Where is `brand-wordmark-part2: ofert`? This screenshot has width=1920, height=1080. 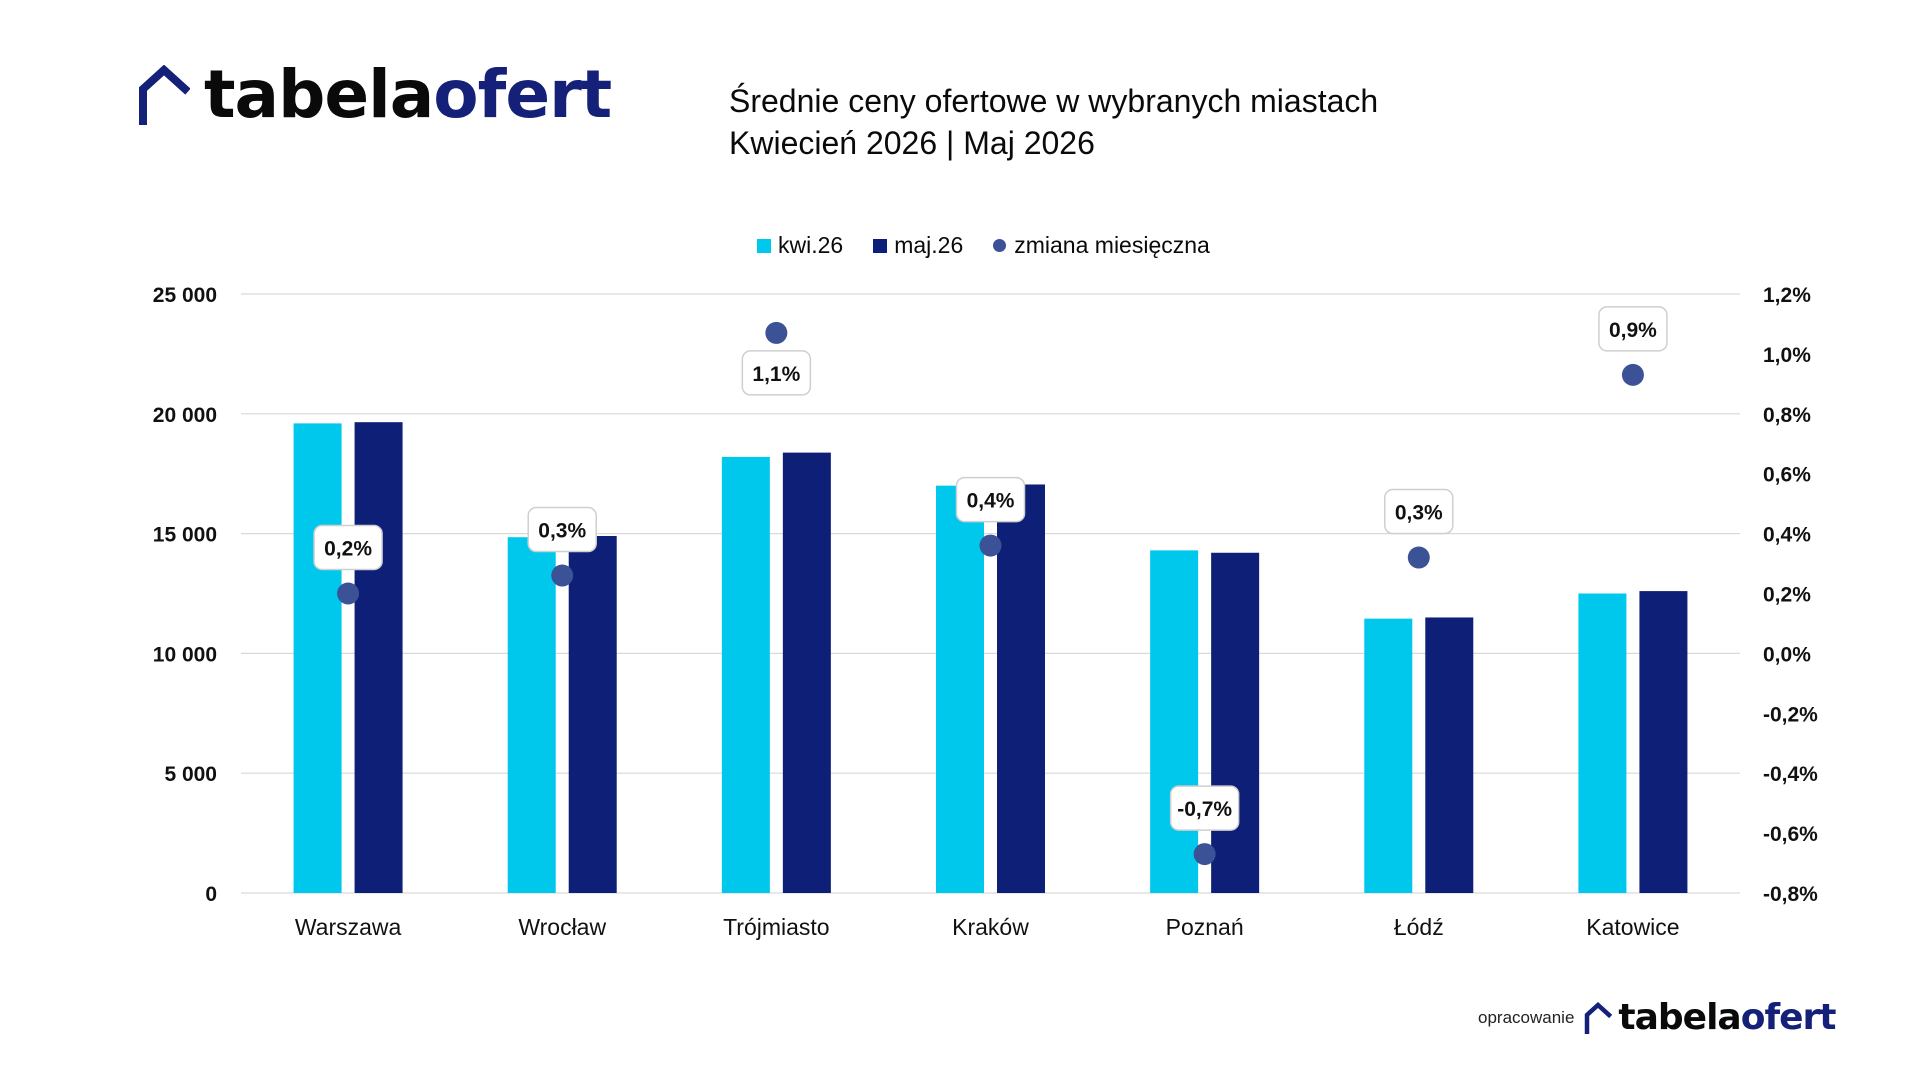 brand-wordmark-part2: ofert is located at coordinates (522, 94).